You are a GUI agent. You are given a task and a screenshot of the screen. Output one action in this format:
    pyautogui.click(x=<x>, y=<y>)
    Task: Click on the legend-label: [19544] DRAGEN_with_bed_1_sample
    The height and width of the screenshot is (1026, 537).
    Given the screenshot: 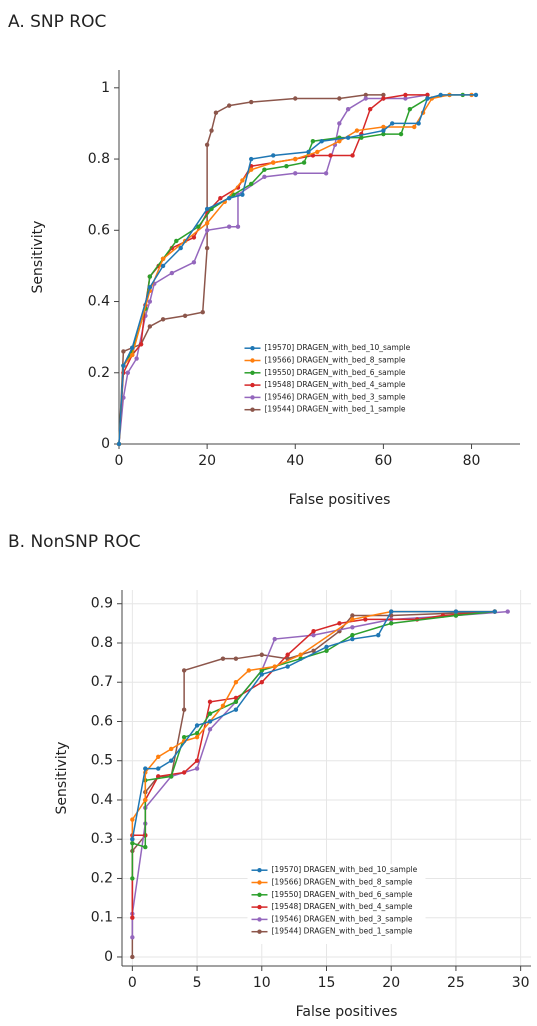 What is the action you would take?
    pyautogui.click(x=342, y=931)
    